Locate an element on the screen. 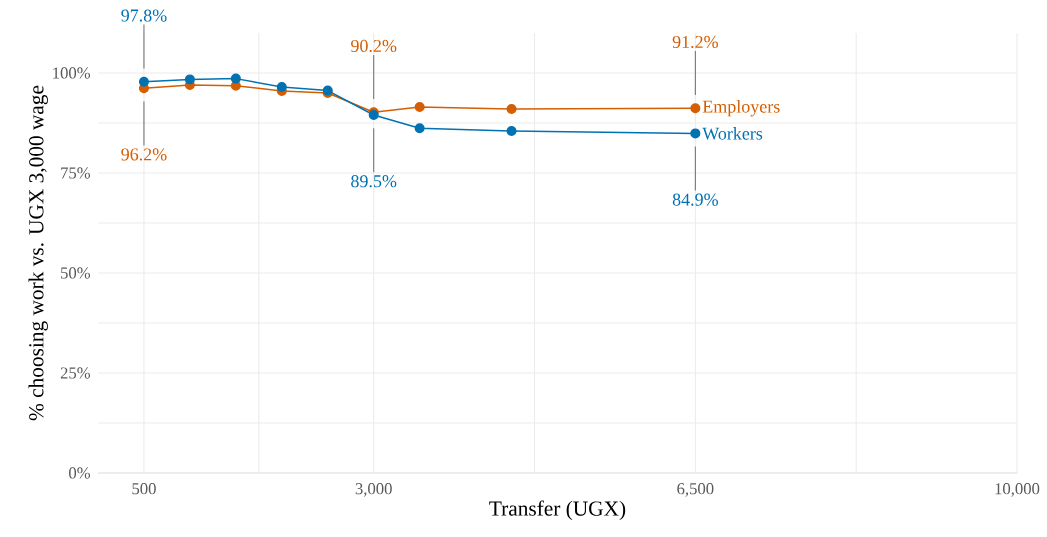 The height and width of the screenshot is (537, 1047). x-tick-label: 6,500 is located at coordinates (695, 490).